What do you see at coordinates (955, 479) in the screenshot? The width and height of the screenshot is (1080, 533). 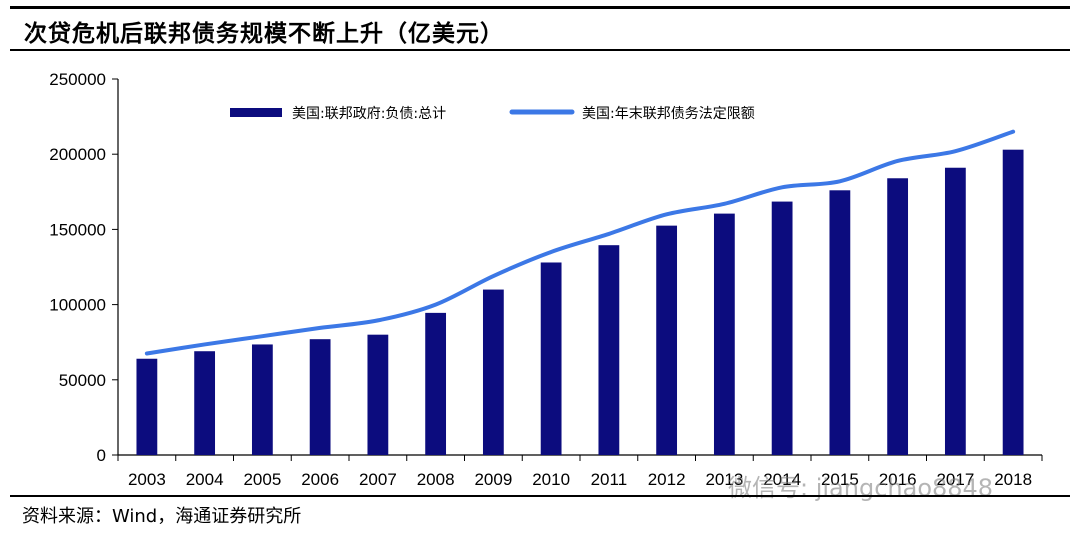 I see `x-tick-label: 2017` at bounding box center [955, 479].